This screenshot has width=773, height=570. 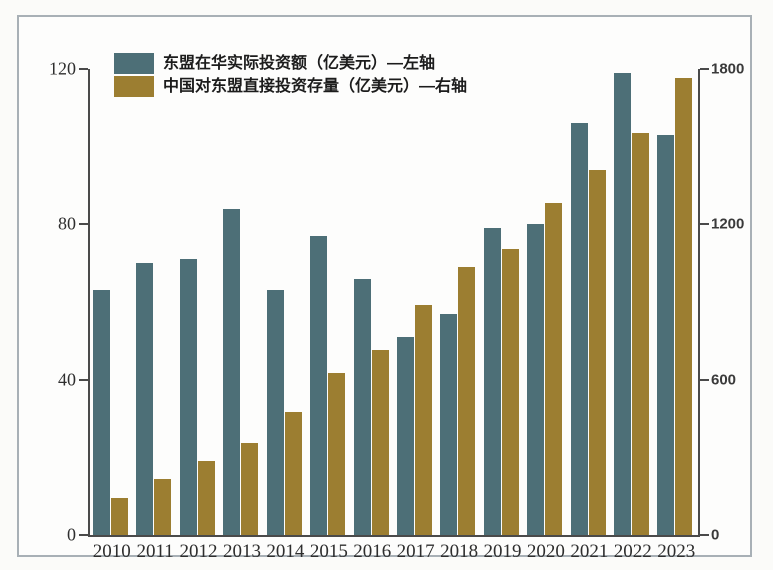 What do you see at coordinates (467, 401) in the screenshot?
I see `bar-2018-right-axis` at bounding box center [467, 401].